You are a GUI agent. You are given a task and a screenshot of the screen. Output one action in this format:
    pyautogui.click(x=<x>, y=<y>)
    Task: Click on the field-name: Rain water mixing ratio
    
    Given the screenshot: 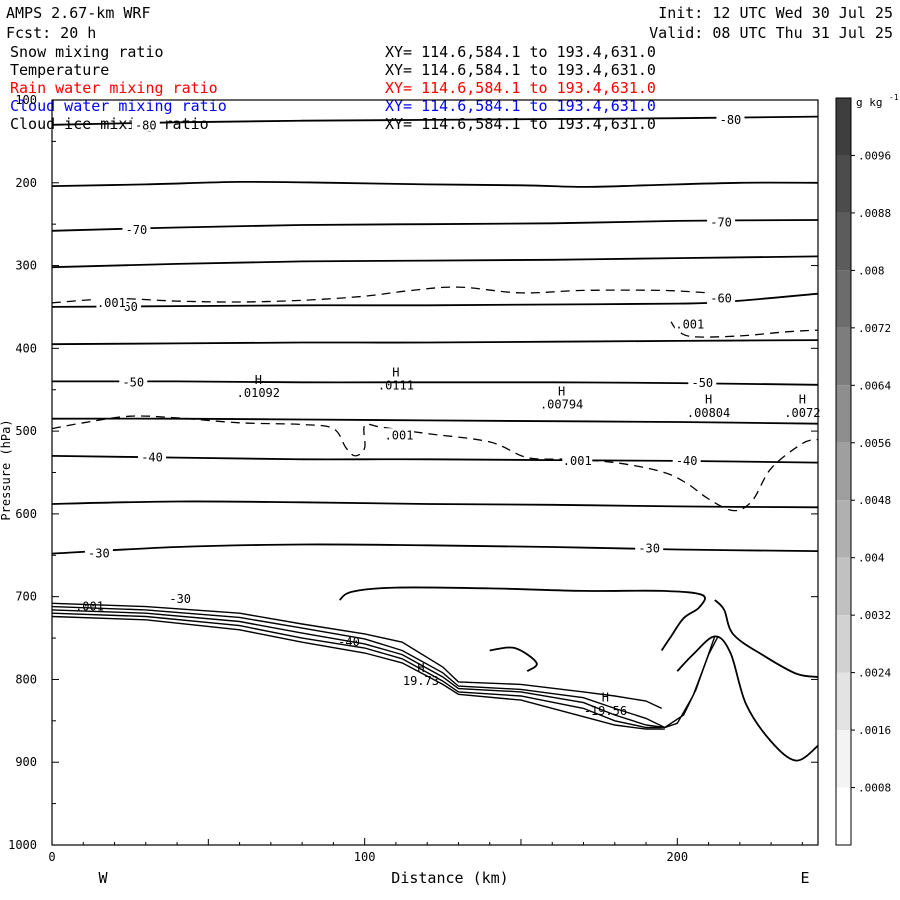 What is the action you would take?
    pyautogui.click(x=114, y=88)
    